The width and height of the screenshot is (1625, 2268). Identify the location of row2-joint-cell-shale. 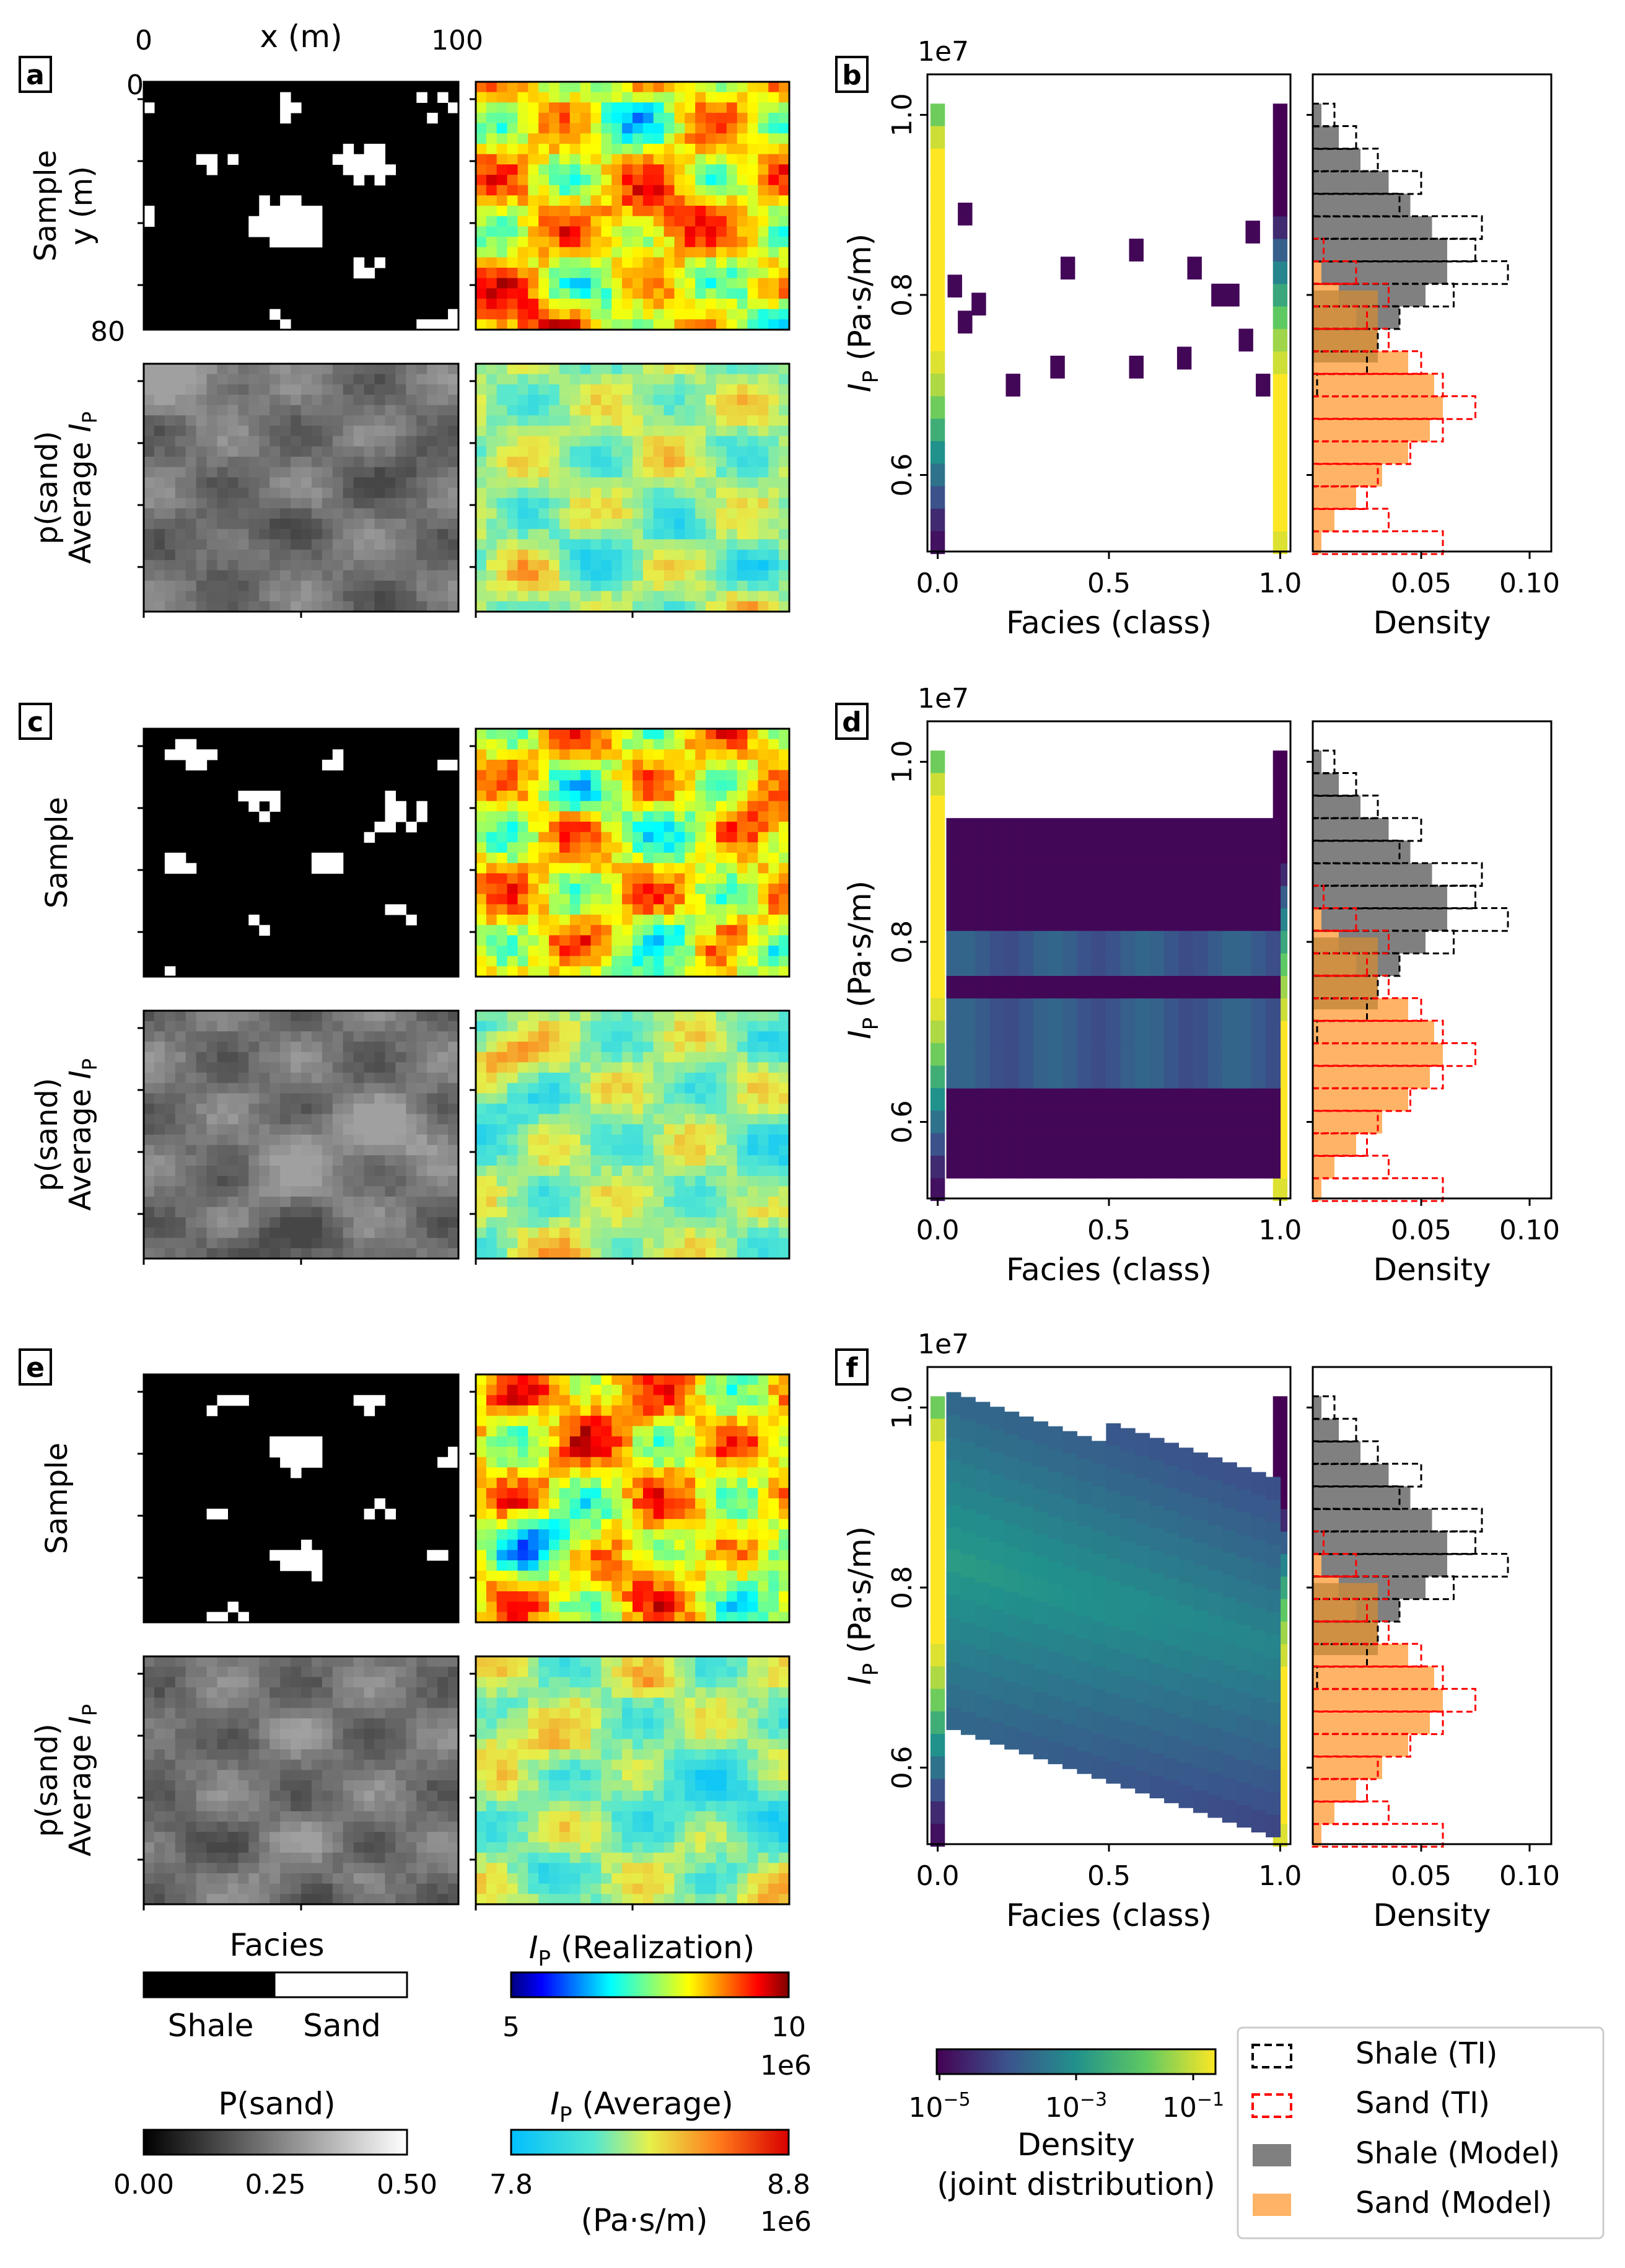
(937, 784).